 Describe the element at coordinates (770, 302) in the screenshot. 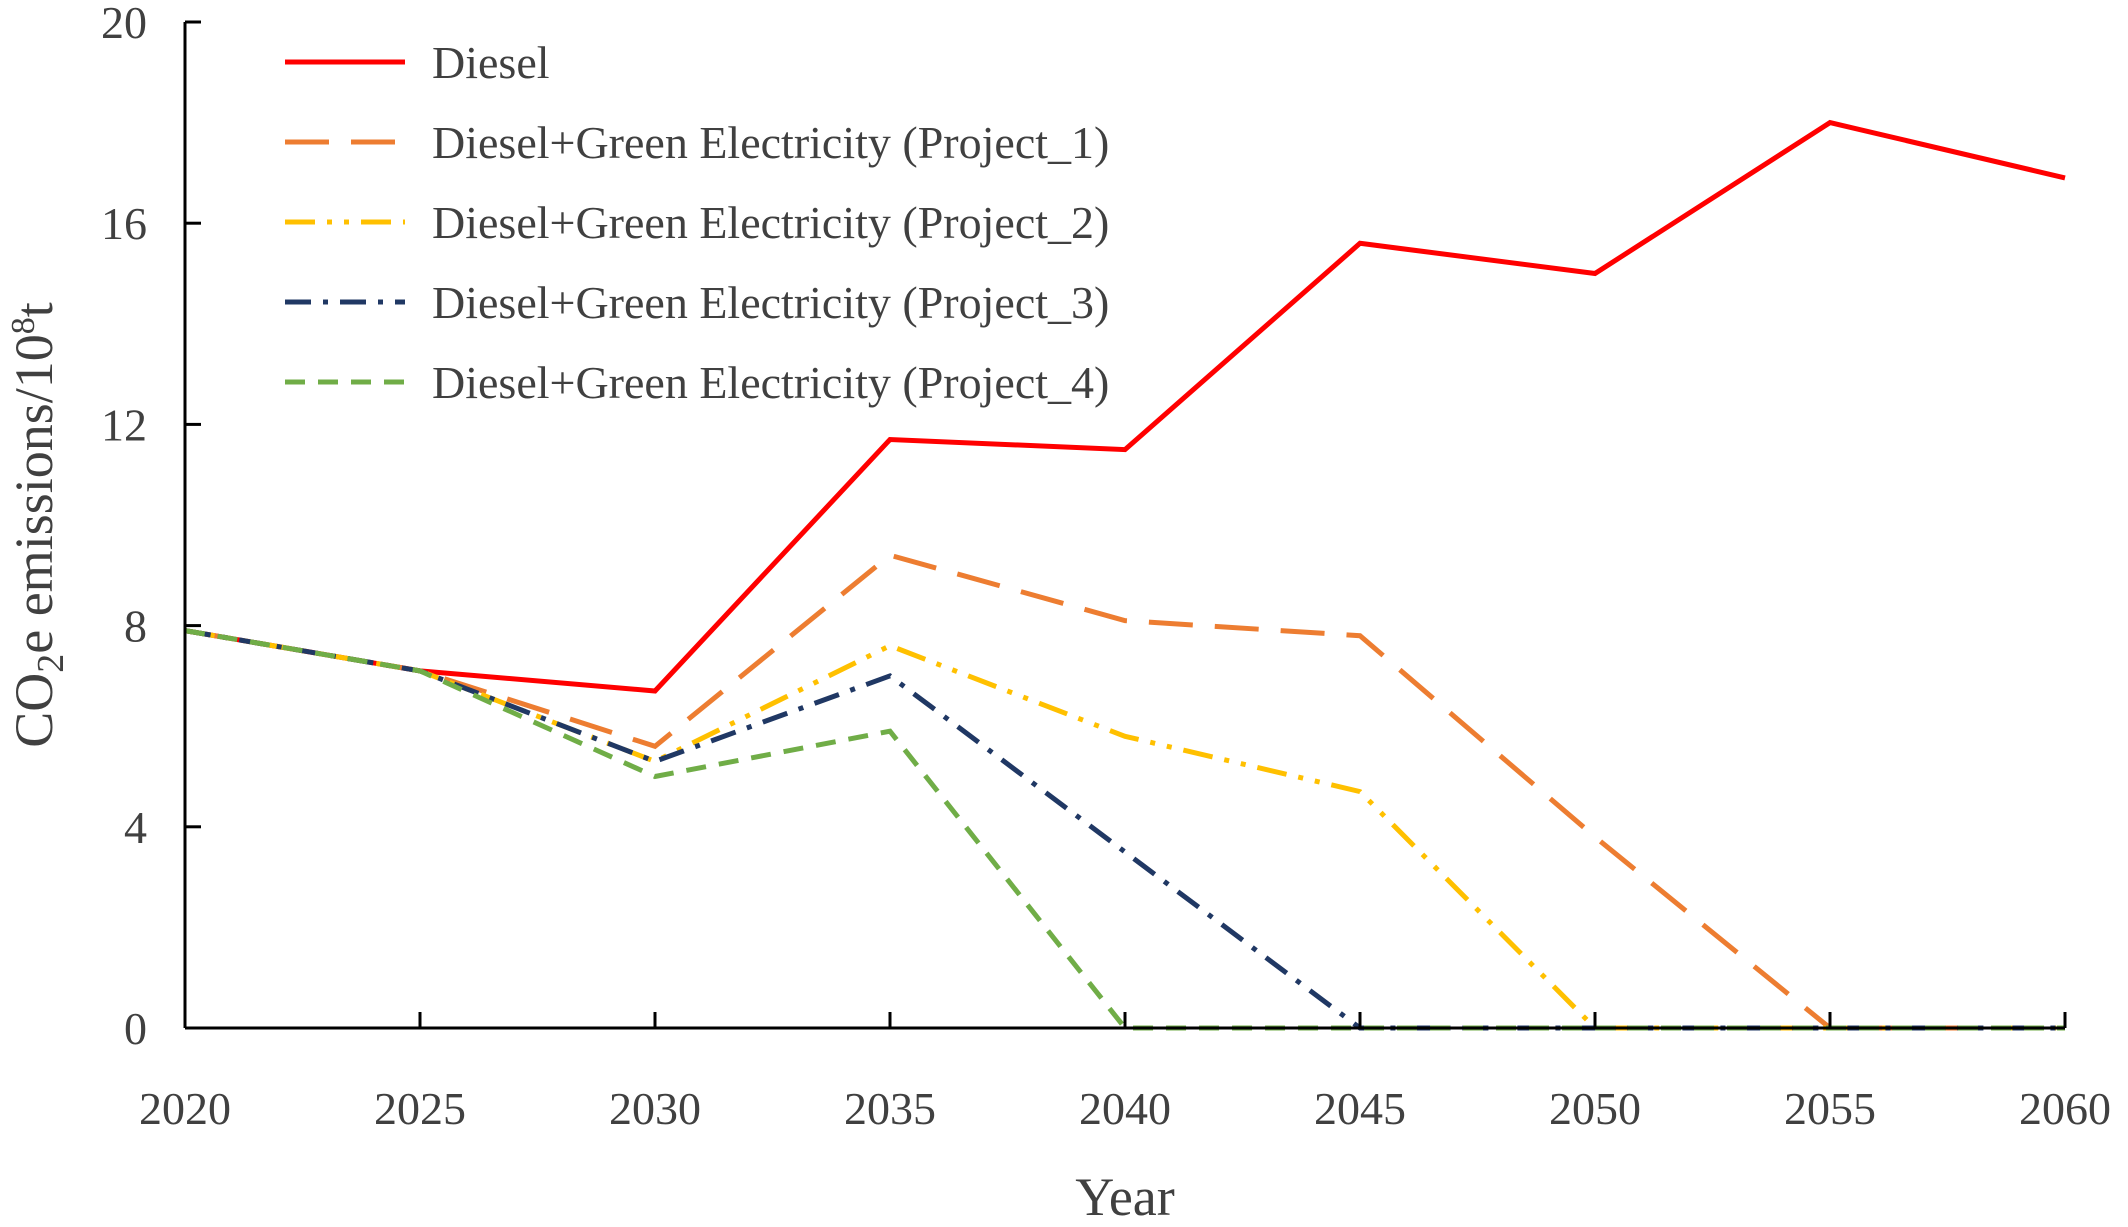

I see `legend-label-4: Diesel+Green Electricity (Project_3)` at that location.